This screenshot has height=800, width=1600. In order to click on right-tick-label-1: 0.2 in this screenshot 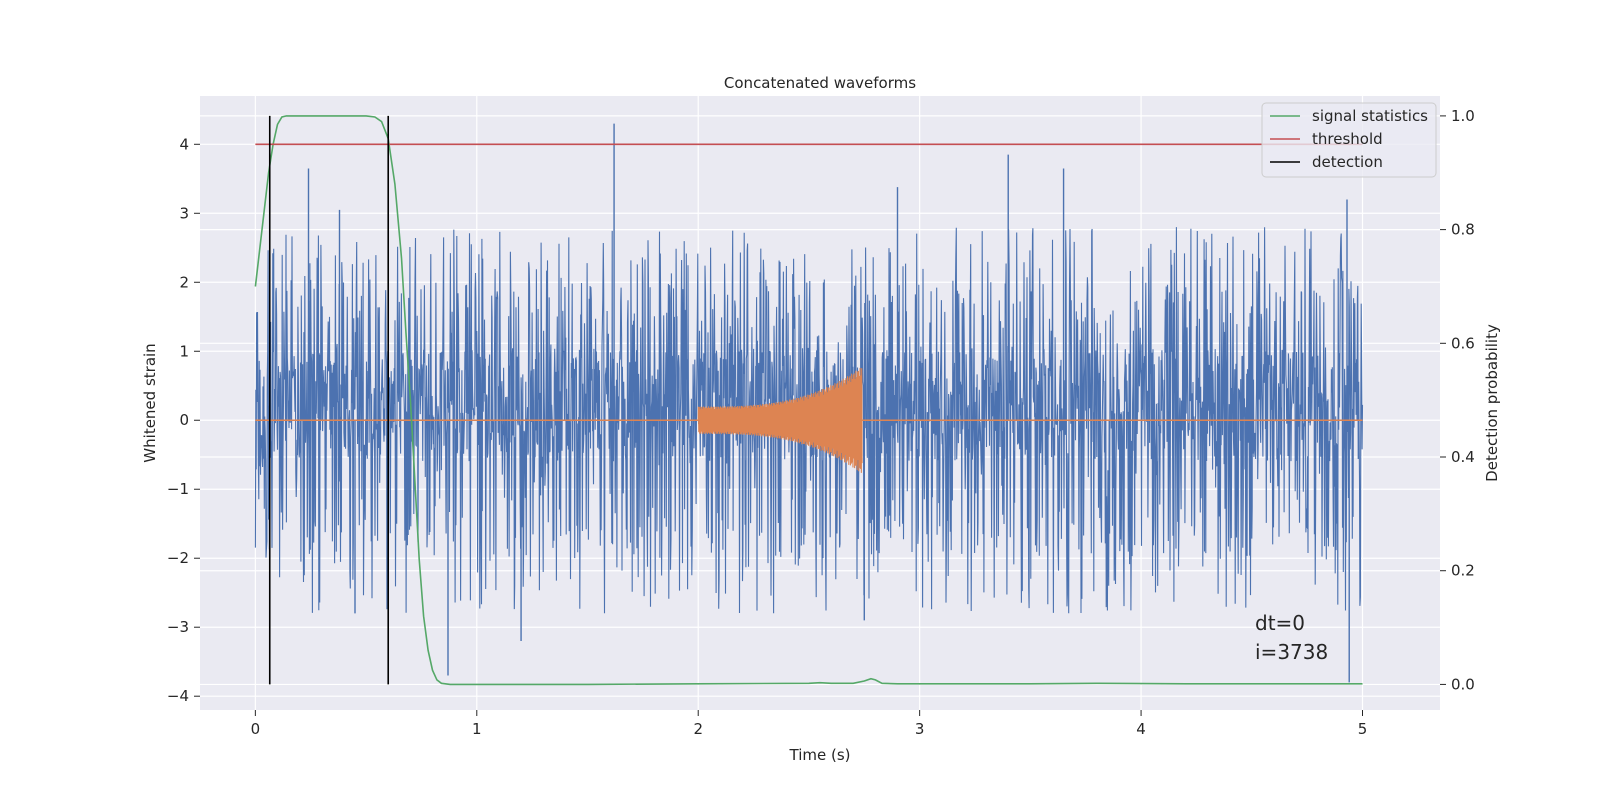, I will do `click(1463, 571)`.